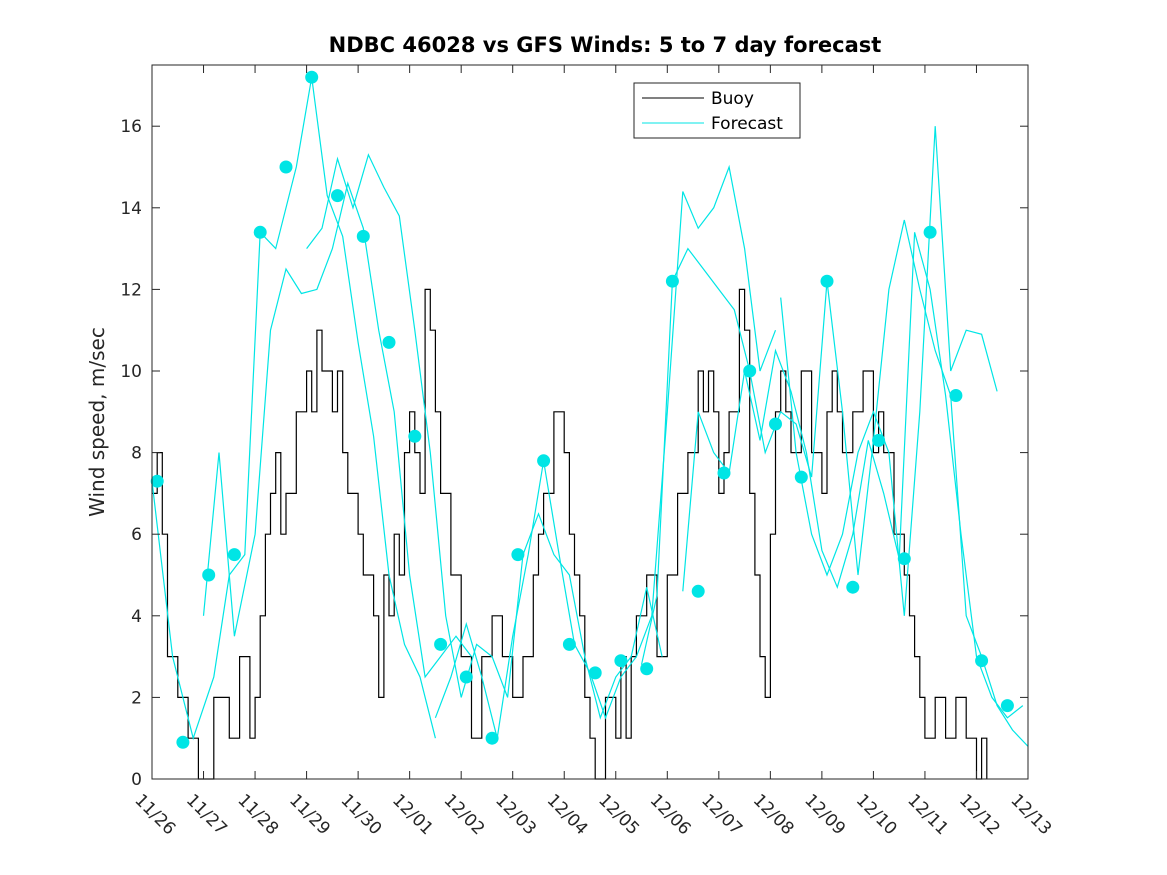  What do you see at coordinates (136, 698) in the screenshot?
I see `y-tick-label: 2` at bounding box center [136, 698].